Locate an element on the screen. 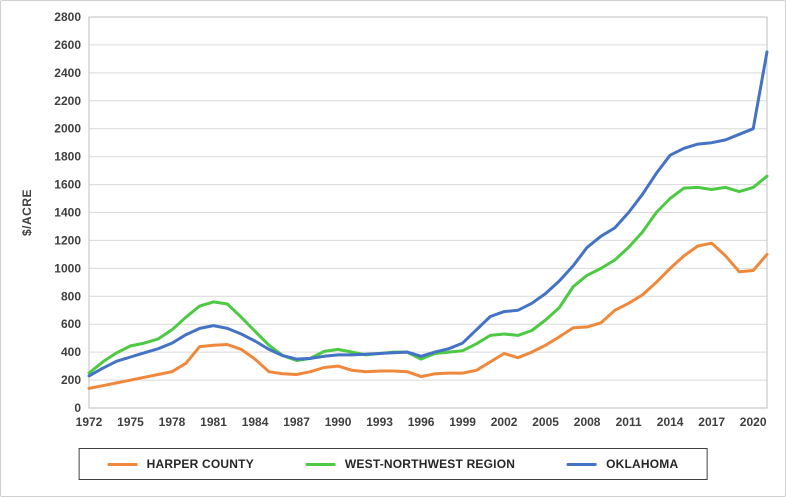  legend-item-oklahoma: OKLAHOMA is located at coordinates (622, 464).